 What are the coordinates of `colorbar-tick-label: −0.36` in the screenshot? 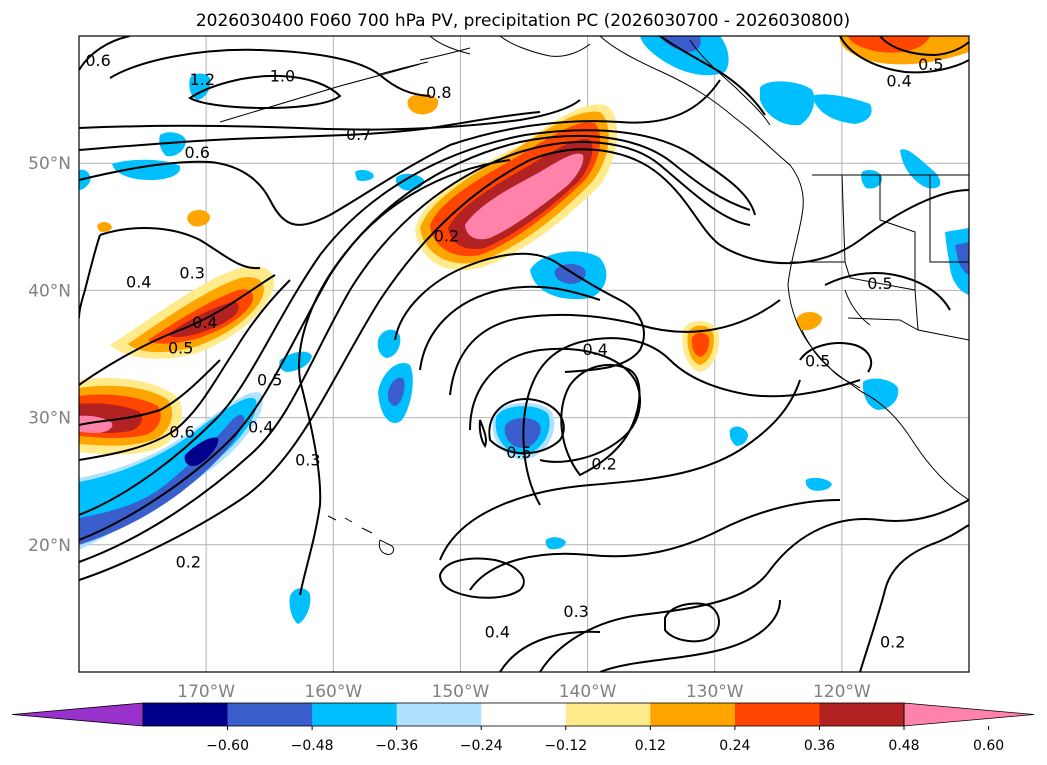 It's located at (396, 746).